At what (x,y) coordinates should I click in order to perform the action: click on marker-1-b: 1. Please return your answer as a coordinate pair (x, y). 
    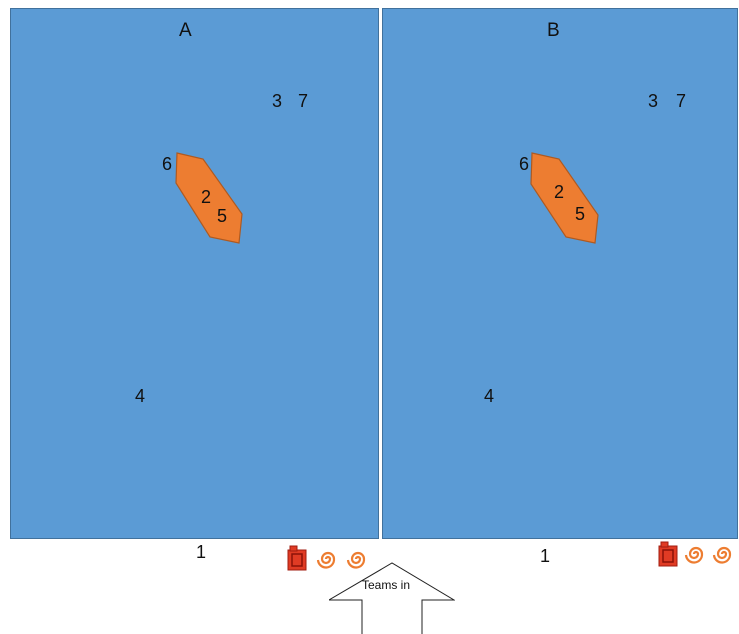
    Looking at the image, I should click on (545, 556).